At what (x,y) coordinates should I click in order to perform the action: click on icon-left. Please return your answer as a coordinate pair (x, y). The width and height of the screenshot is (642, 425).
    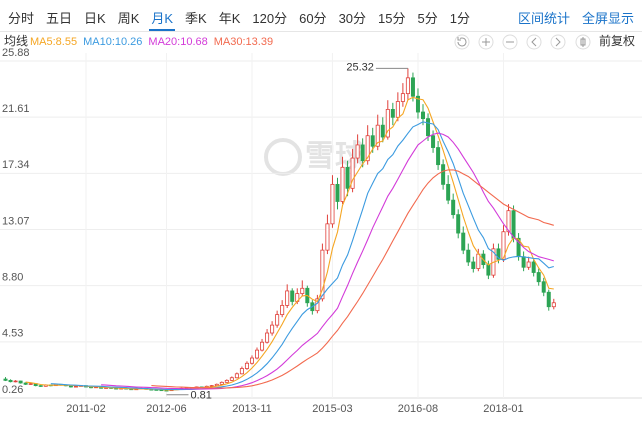
    Looking at the image, I should click on (534, 42).